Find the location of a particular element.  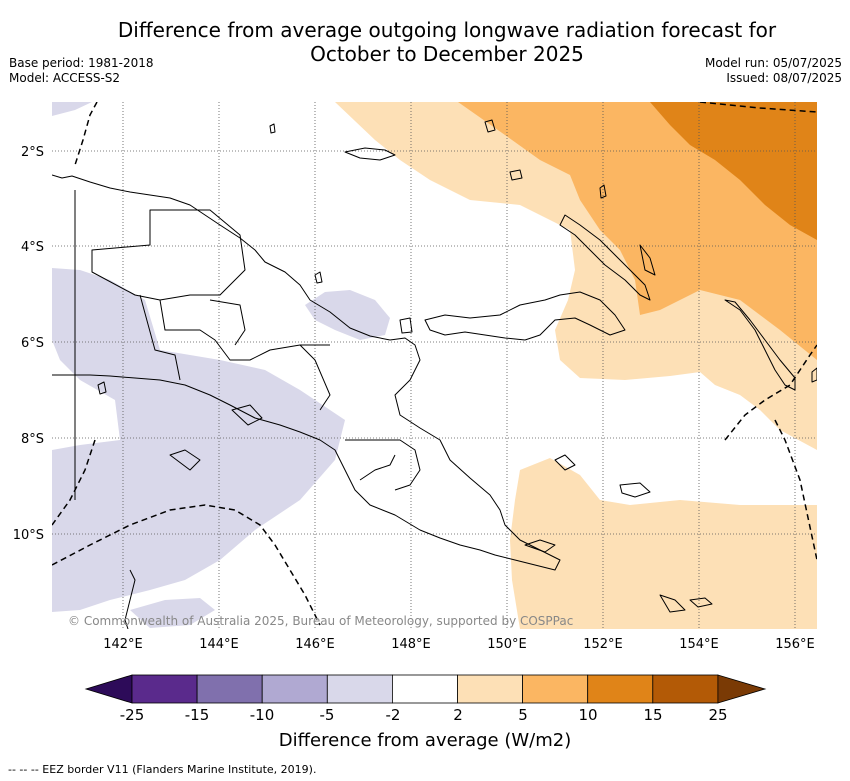

colorbar-tick: 2 is located at coordinates (458, 715).